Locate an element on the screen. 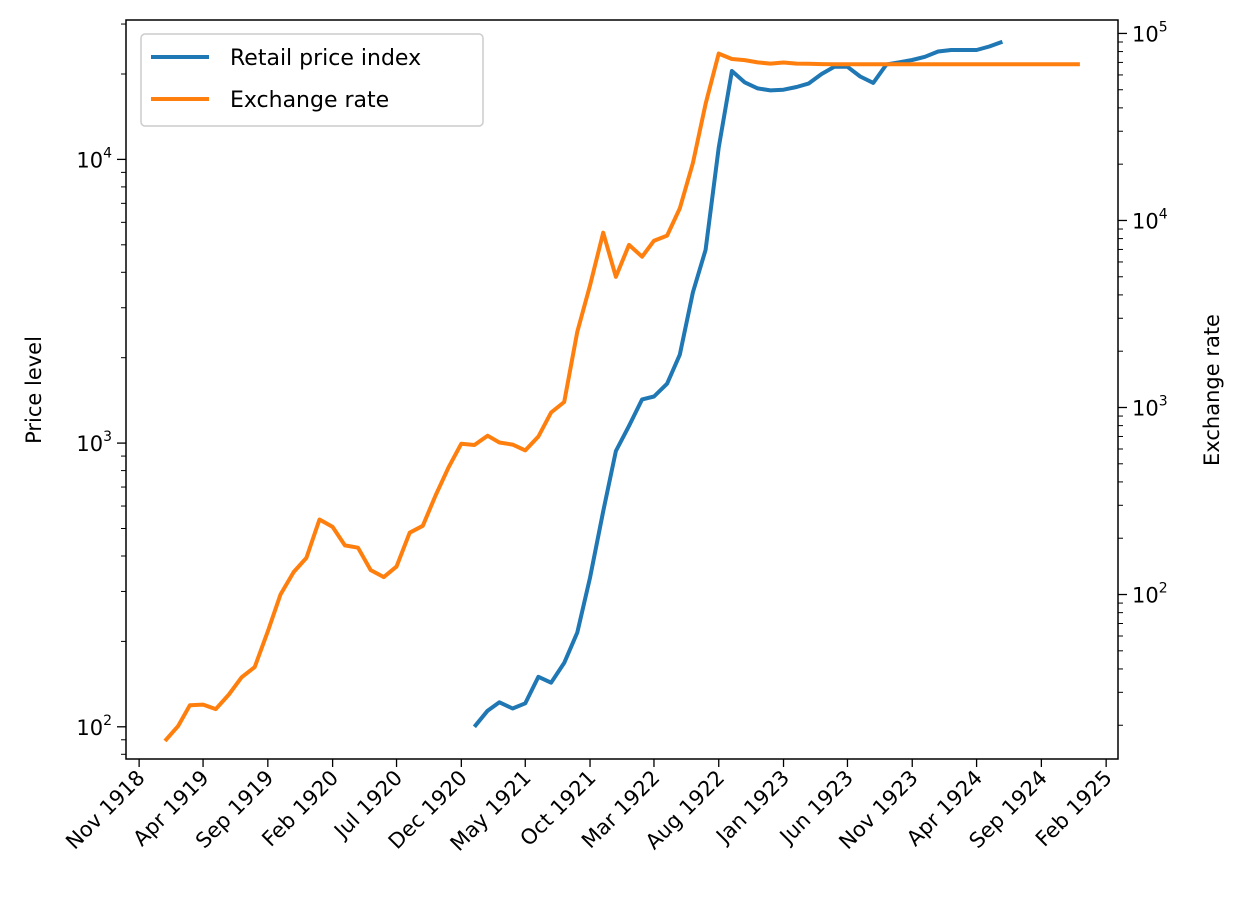 The image size is (1246, 915). legend-box is located at coordinates (312, 80).